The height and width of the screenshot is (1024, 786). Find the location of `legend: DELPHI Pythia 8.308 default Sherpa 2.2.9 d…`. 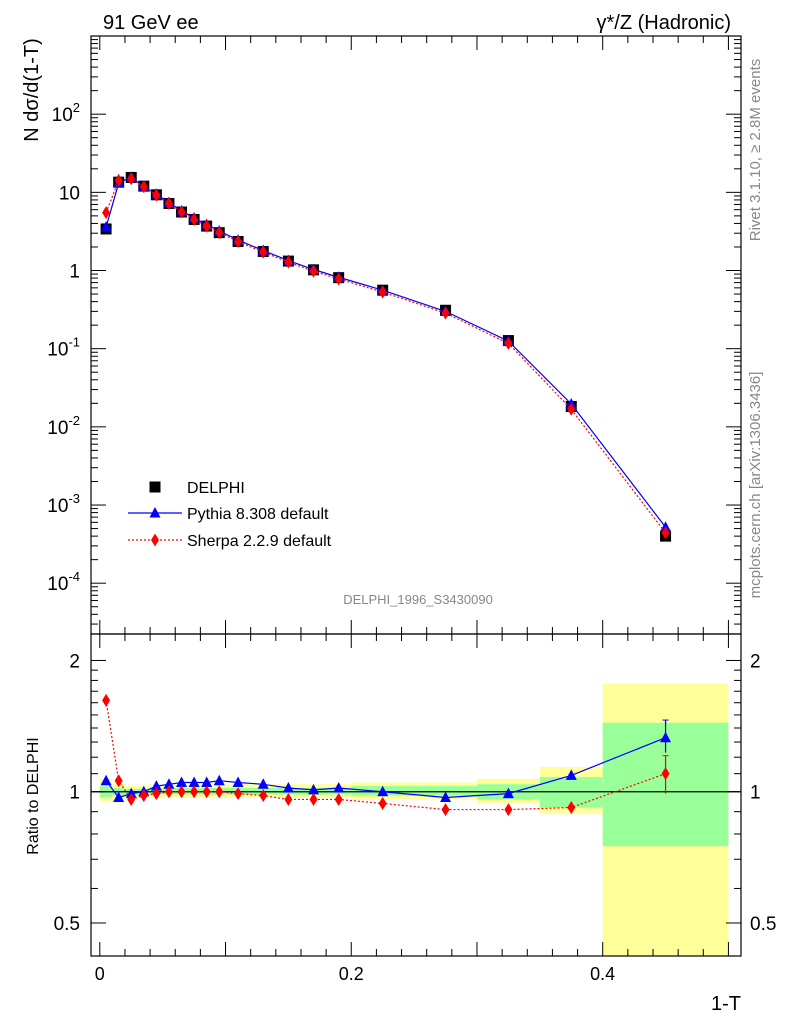

legend: DELPHI Pythia 8.308 default Sherpa 2.2.9 d… is located at coordinates (230, 515).